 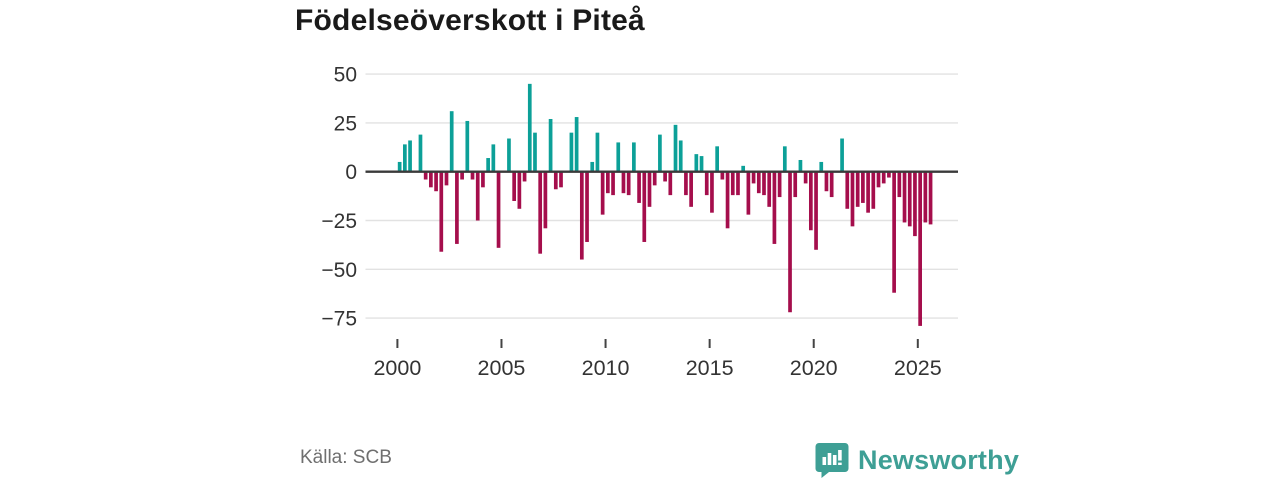 What do you see at coordinates (502, 368) in the screenshot?
I see `x-axis-label-2005: 2005` at bounding box center [502, 368].